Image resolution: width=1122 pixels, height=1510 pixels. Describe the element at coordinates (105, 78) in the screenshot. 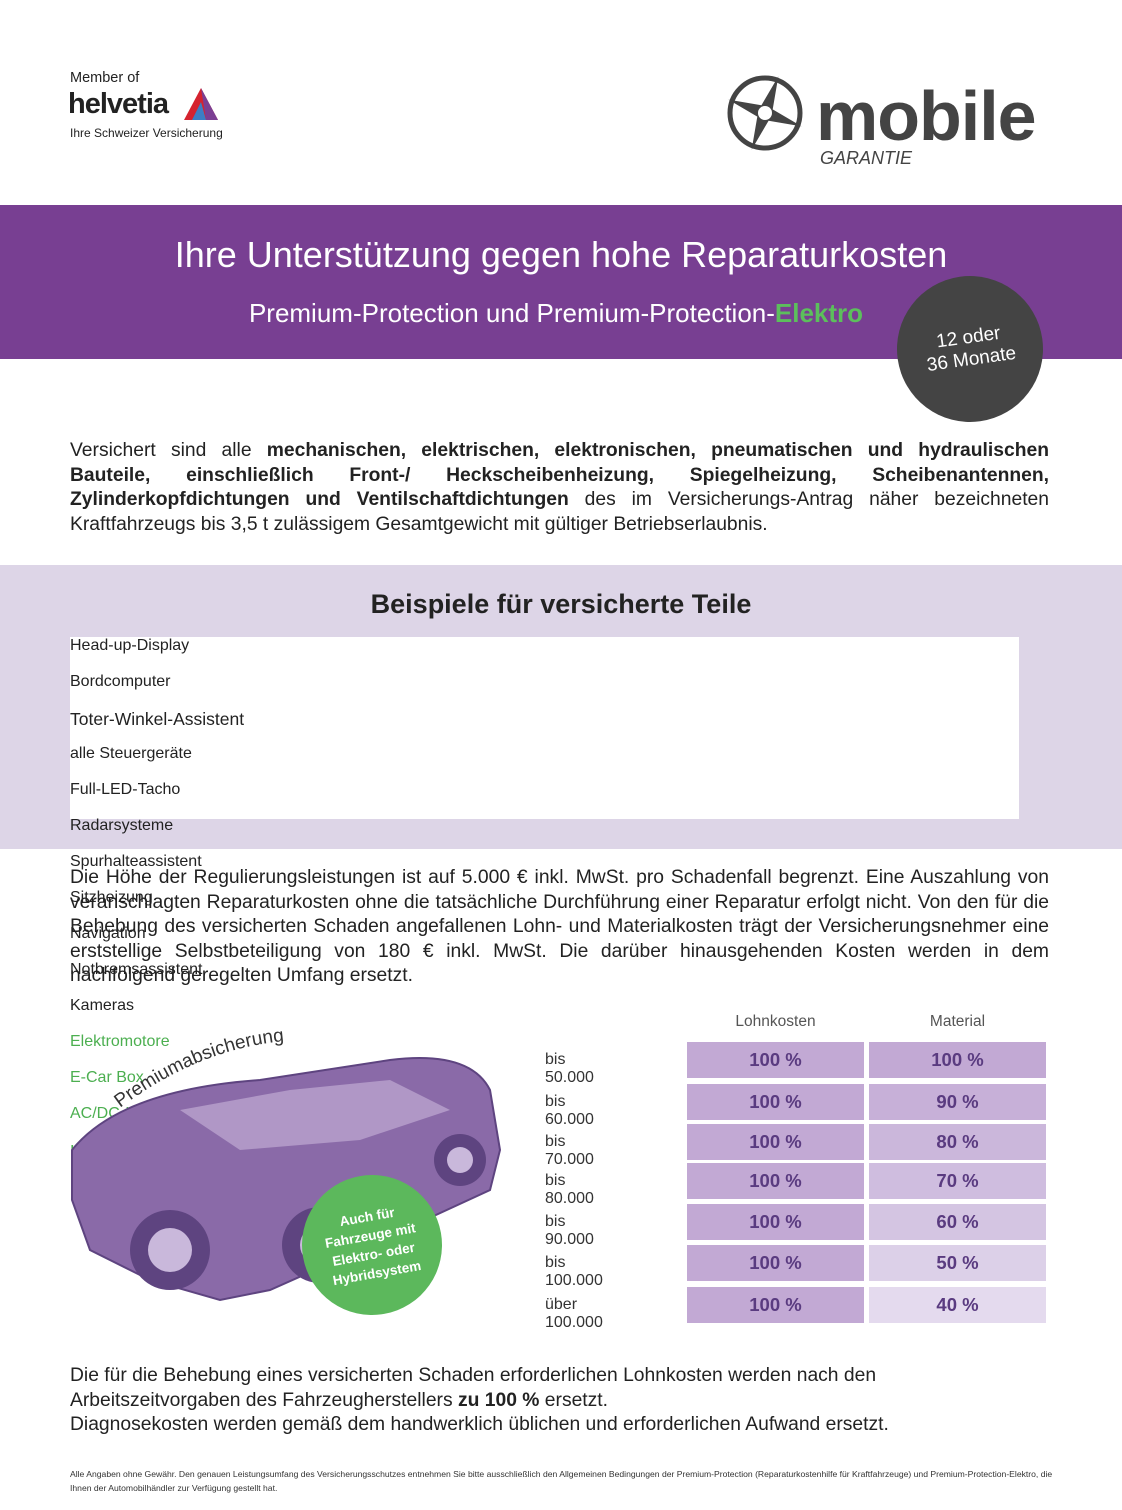

I see `member-of: Member of` at that location.